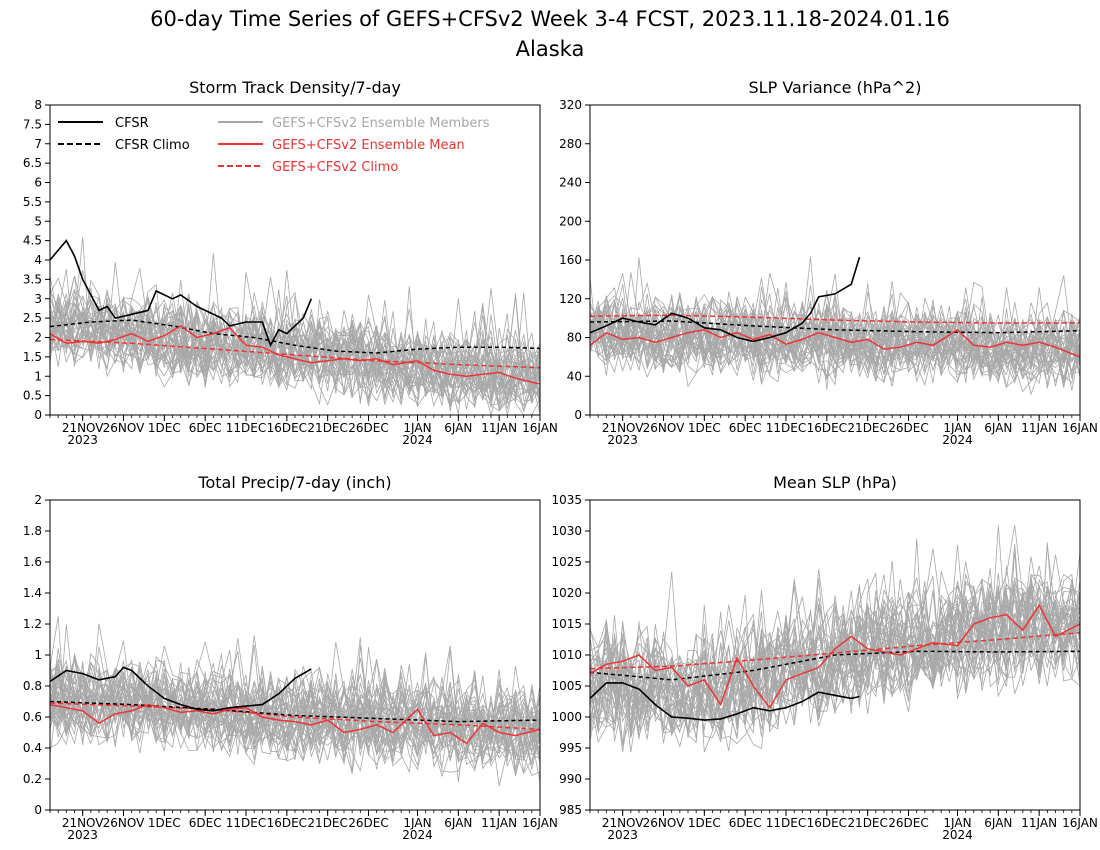 The height and width of the screenshot is (850, 1100). I want to click on y-tick-label: 200, so click(570, 221).